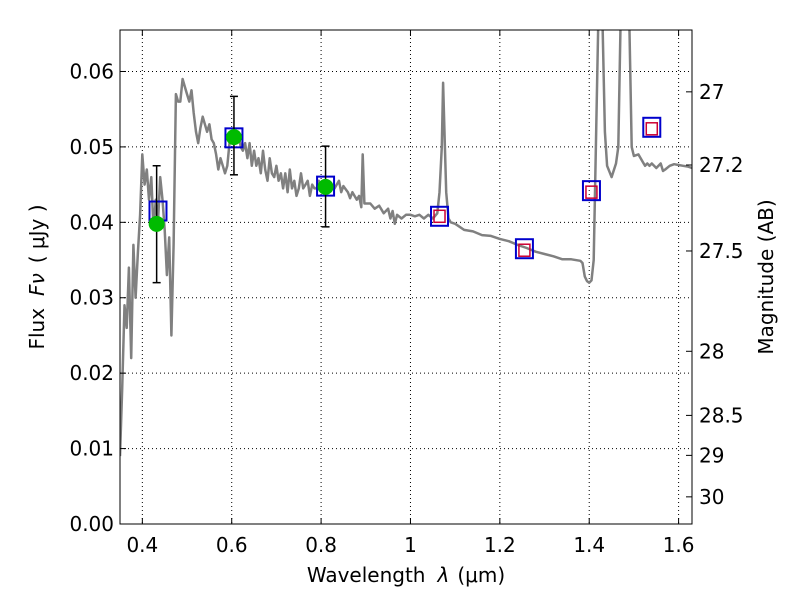 The height and width of the screenshot is (600, 800). What do you see at coordinates (500, 545) in the screenshot?
I see `x-tick-label: 1.2` at bounding box center [500, 545].